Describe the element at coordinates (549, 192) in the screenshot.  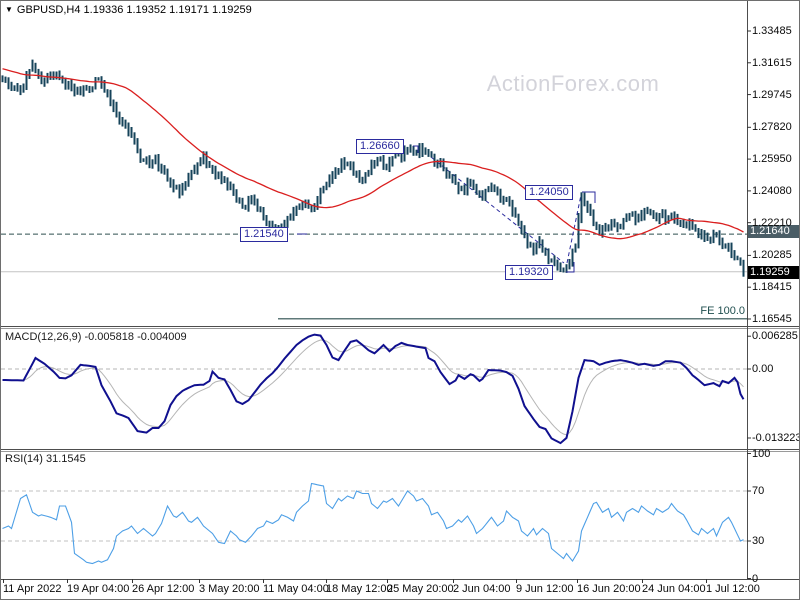
I see `price-annotation-box: 1.24050` at that location.